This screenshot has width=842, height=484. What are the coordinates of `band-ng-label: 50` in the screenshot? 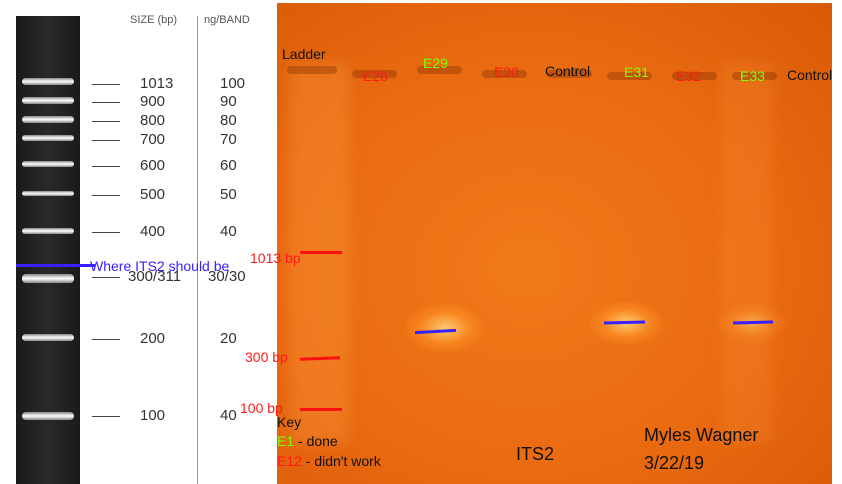 It's located at (228, 194).